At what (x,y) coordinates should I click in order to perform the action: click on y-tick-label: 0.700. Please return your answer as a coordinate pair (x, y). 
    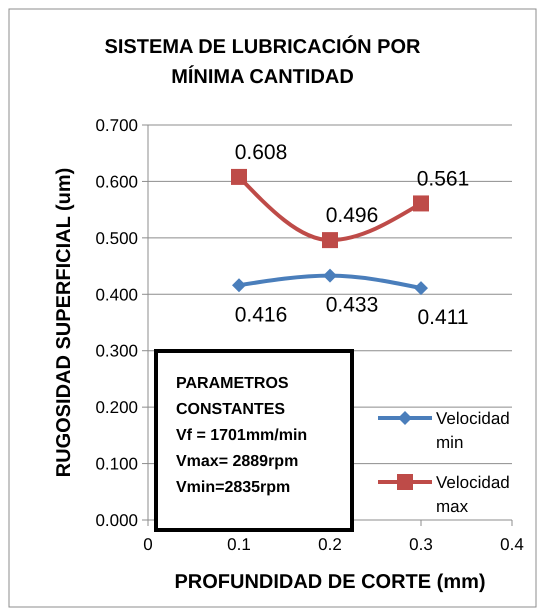
    Looking at the image, I should click on (116, 125).